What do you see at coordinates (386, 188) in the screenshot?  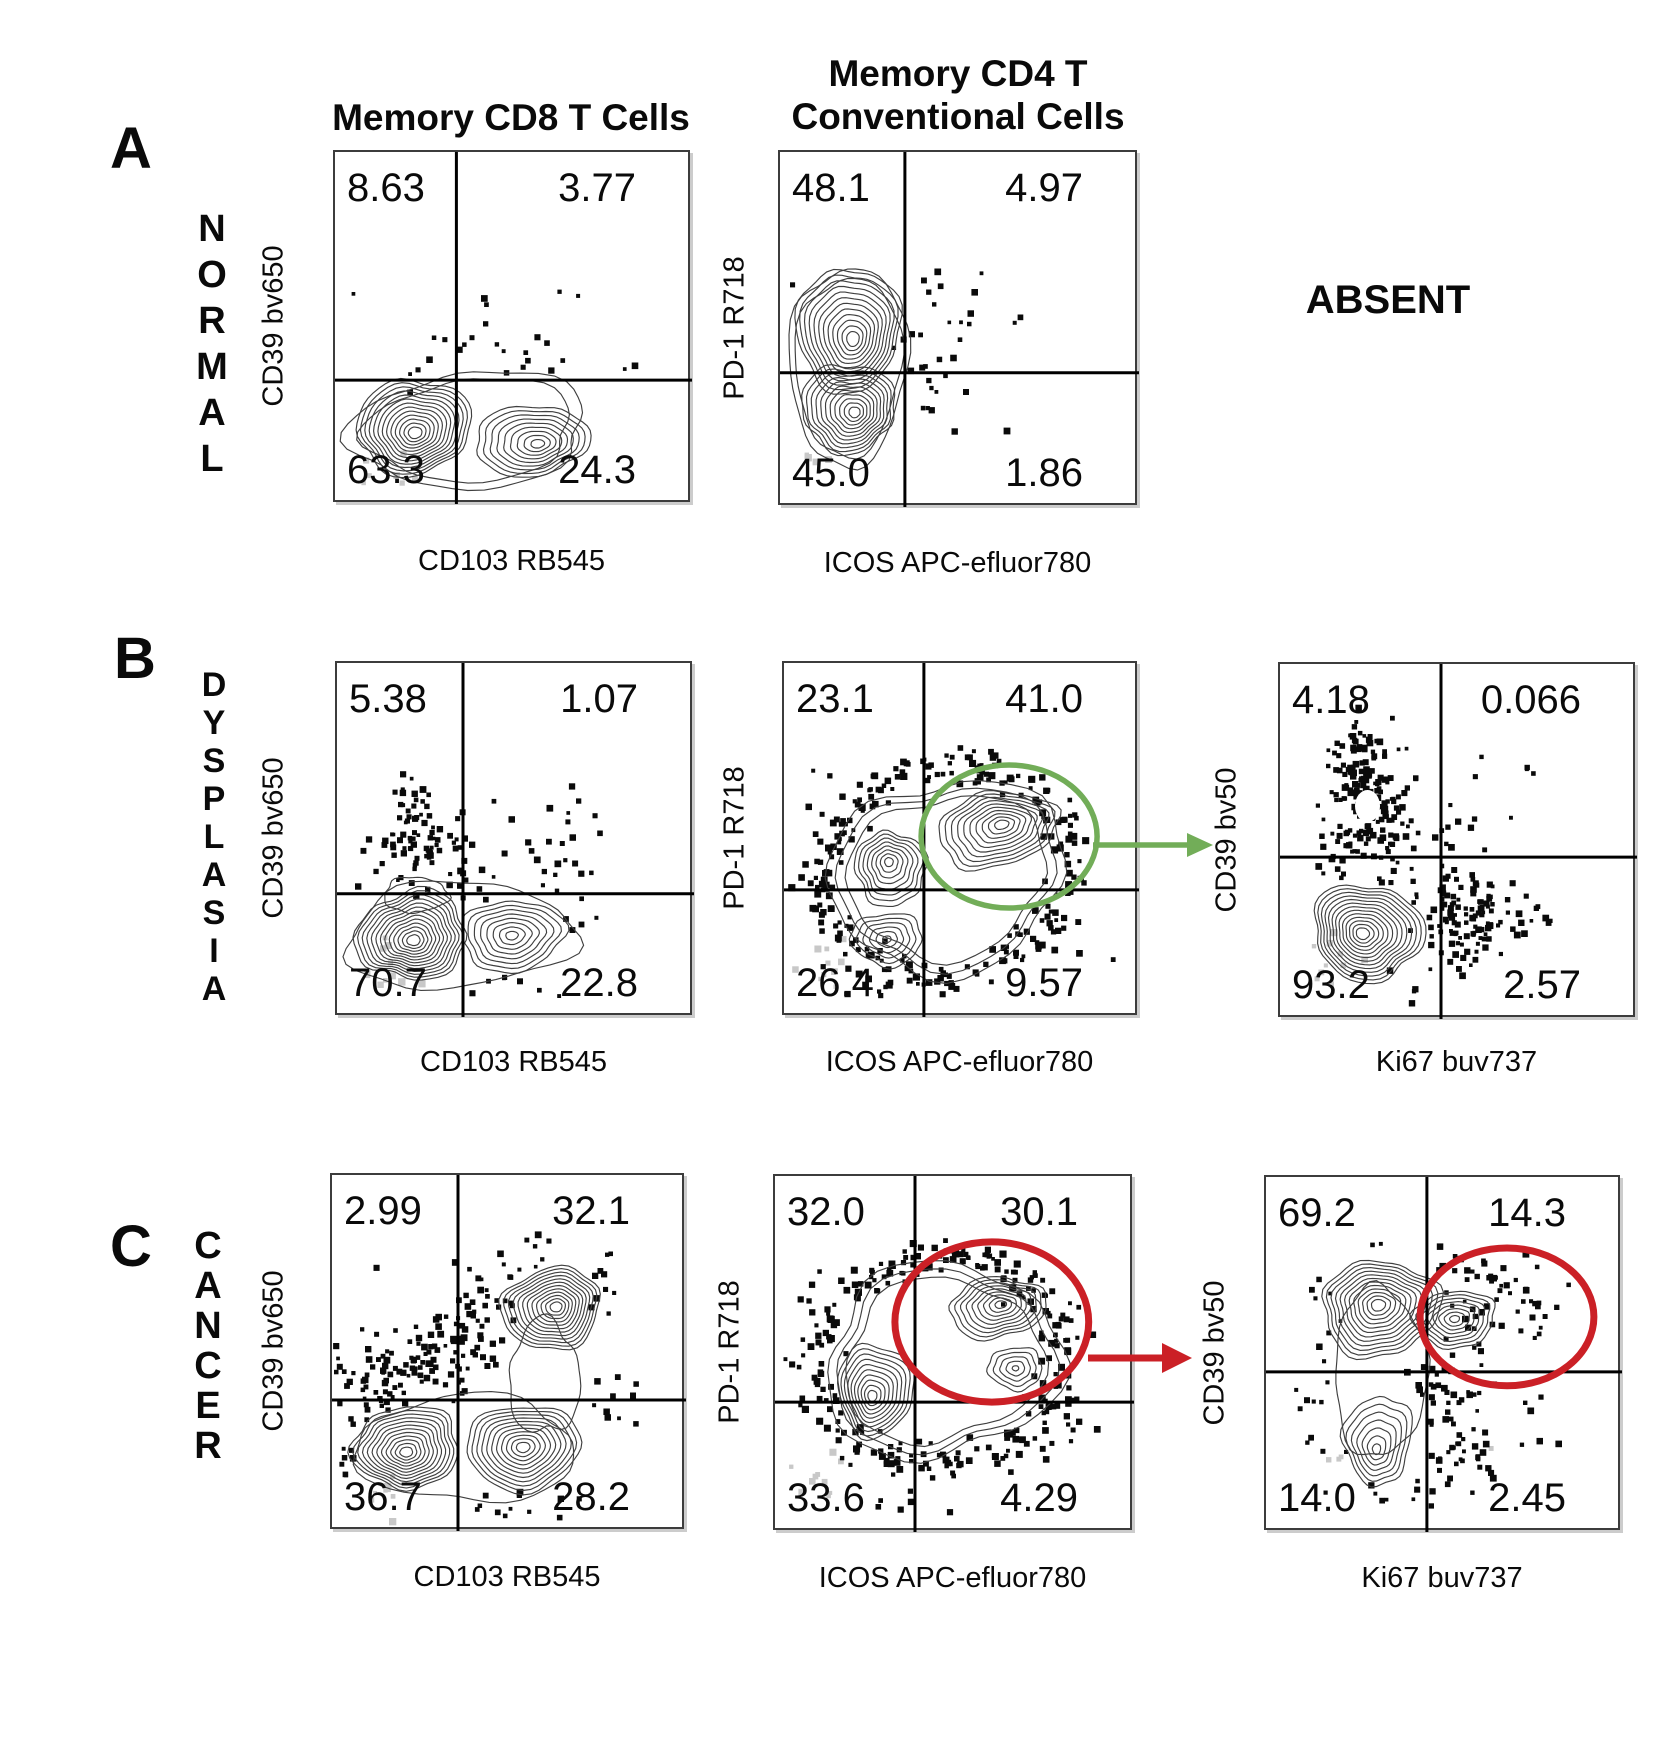 I see `quadrant-value-upper-left: 8.63` at bounding box center [386, 188].